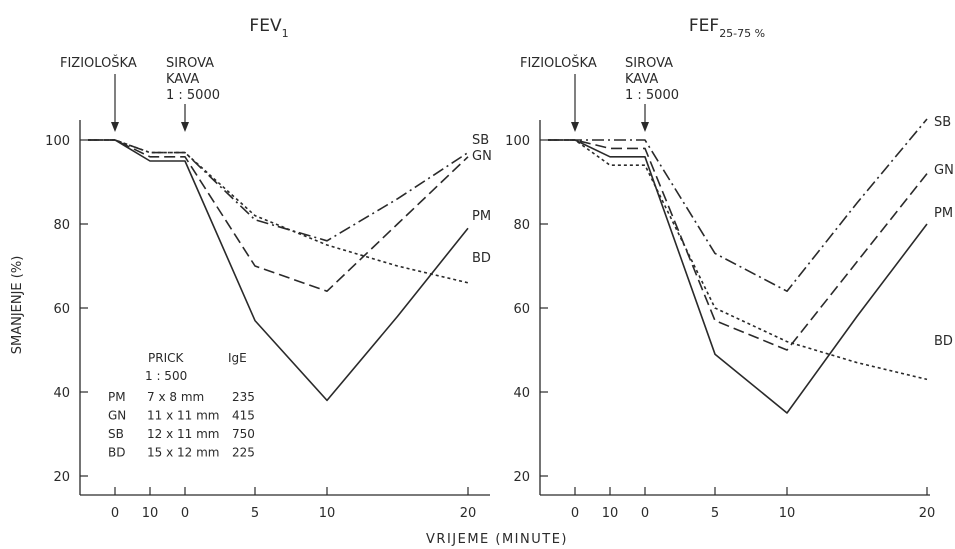 The image size is (955, 549). I want to click on fev1-x-ticks: 0 10 0 5 10 20, so click(293, 504).